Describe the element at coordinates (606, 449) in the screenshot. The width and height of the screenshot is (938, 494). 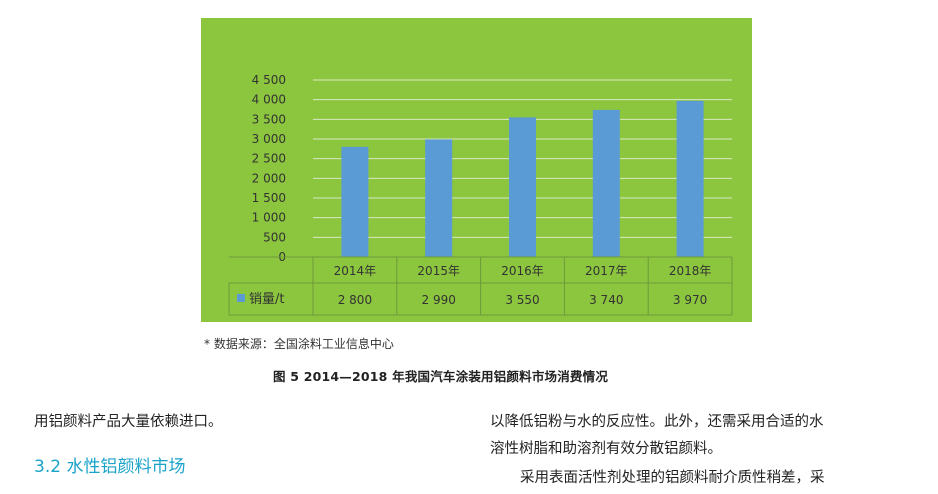
I see `right-paragraph-line-2: 溶性树脂和助溶剂有效分散铝颜料。` at that location.